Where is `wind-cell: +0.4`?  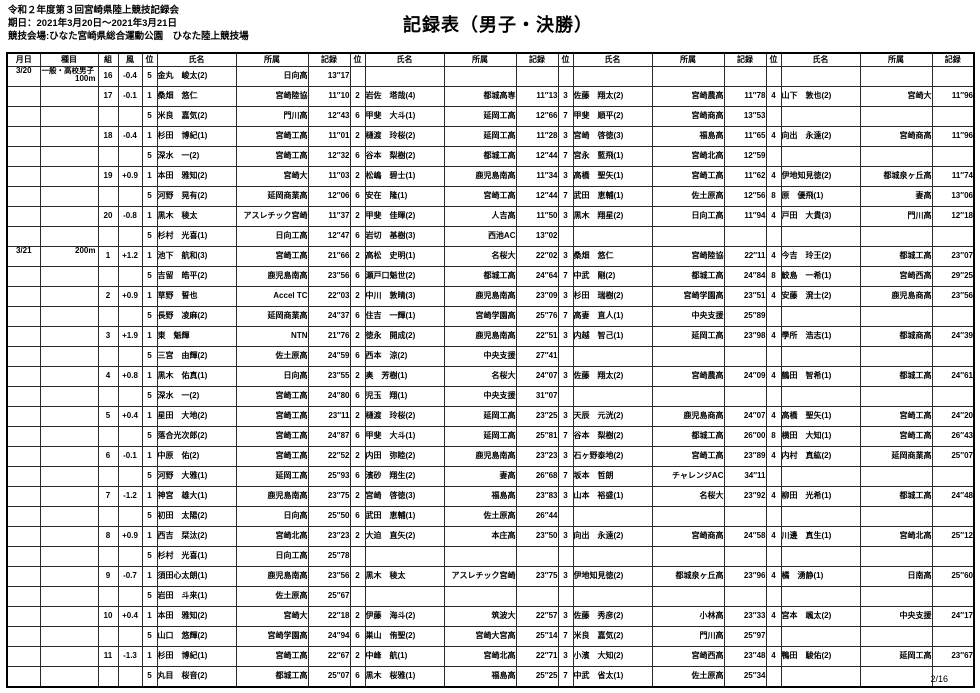
wind-cell: +0.4 is located at coordinates (130, 616).